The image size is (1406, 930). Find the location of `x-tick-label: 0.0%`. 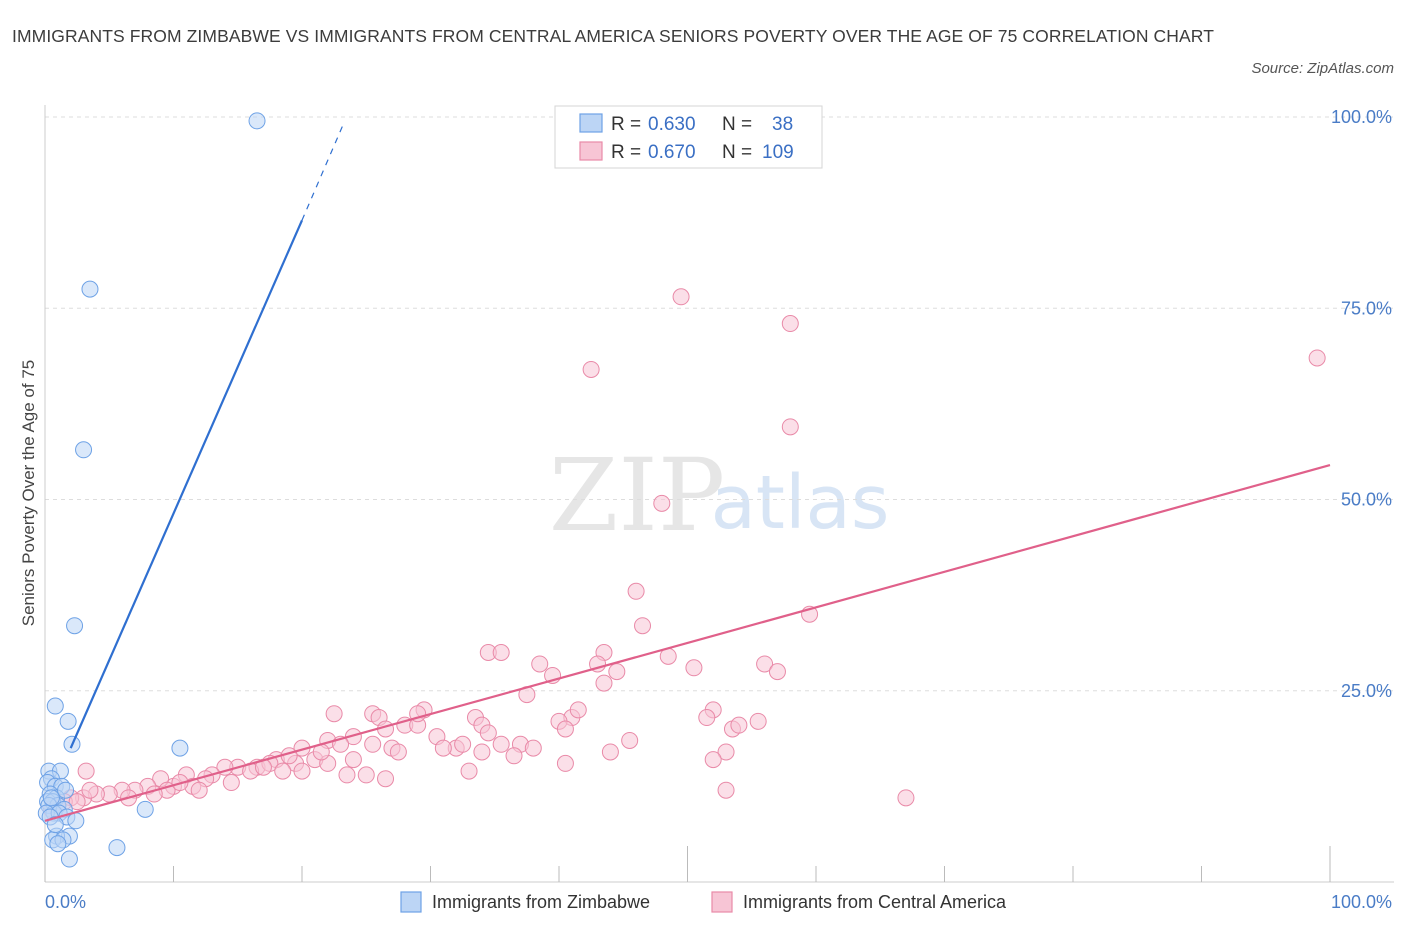

x-tick-label: 0.0% is located at coordinates (65, 902).